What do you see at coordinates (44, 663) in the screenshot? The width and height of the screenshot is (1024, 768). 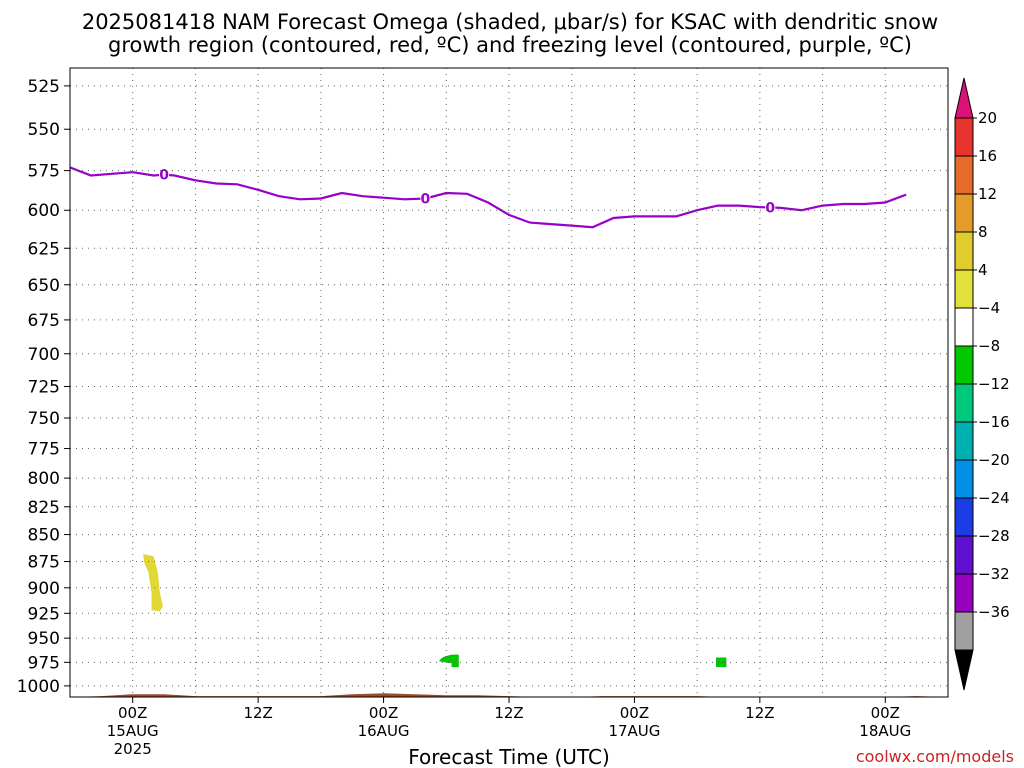 I see `y-tick-label: 975` at bounding box center [44, 663].